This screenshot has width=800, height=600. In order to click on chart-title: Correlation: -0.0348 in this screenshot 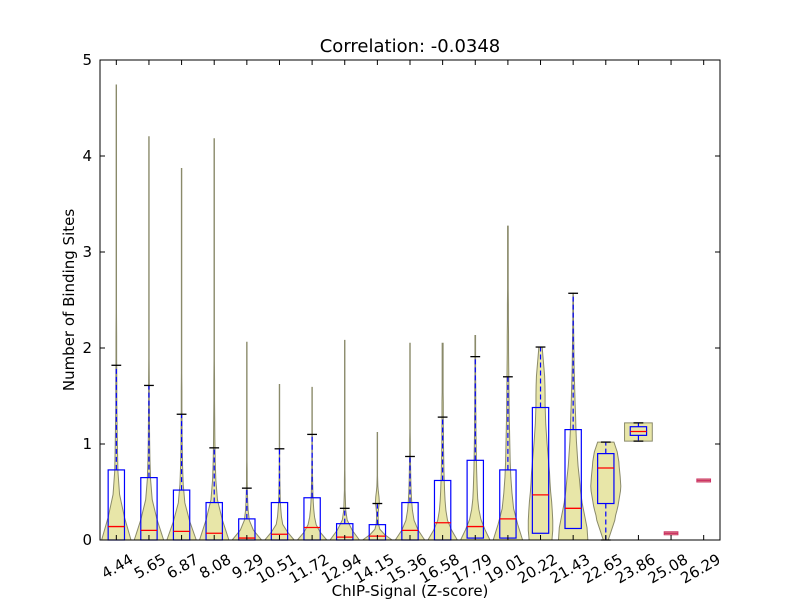, I will do `click(410, 46)`.